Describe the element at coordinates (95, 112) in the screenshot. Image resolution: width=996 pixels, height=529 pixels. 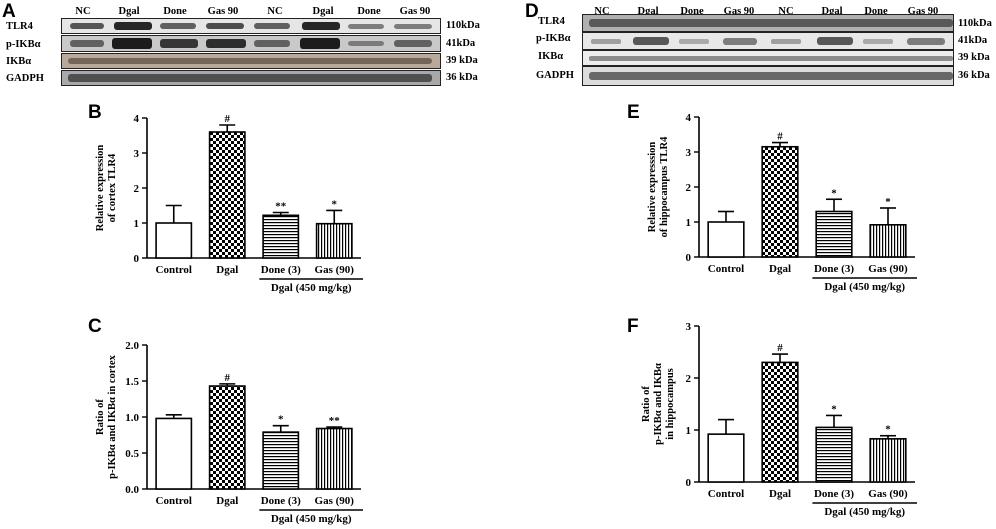
I see `panel-letter-b: B` at that location.